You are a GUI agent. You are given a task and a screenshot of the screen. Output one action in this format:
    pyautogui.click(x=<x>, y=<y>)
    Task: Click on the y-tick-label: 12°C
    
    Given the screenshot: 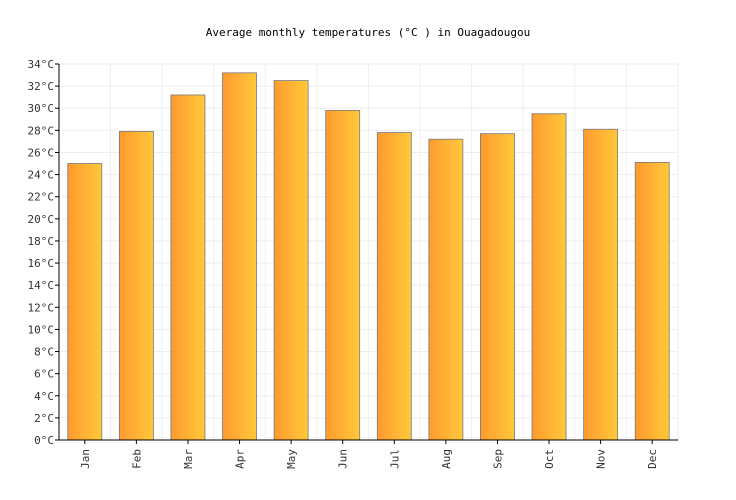 What is the action you would take?
    pyautogui.click(x=41, y=307)
    